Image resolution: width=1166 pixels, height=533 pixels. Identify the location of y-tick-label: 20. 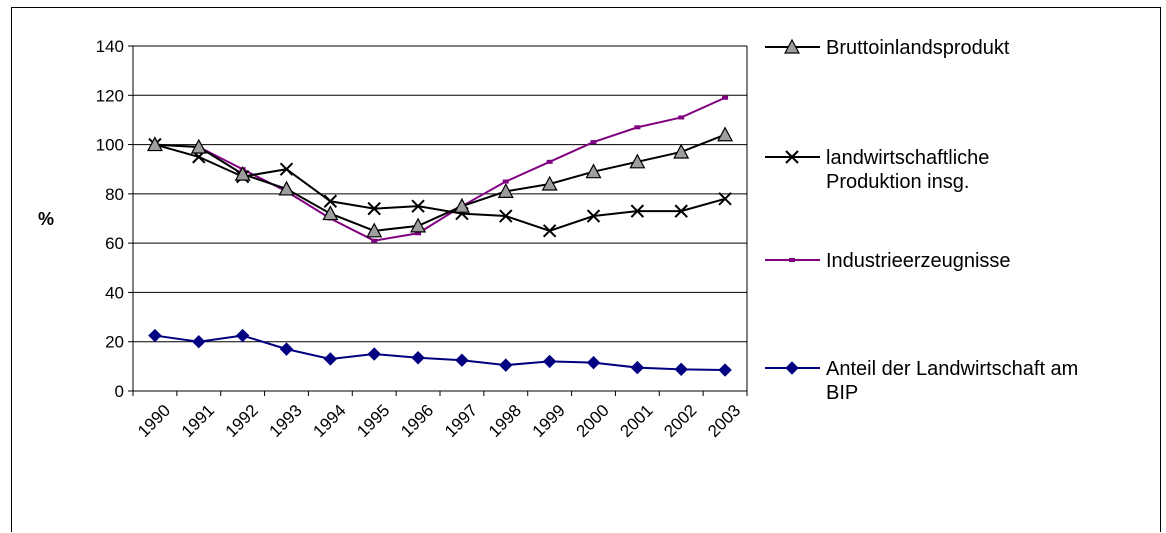
(114, 342).